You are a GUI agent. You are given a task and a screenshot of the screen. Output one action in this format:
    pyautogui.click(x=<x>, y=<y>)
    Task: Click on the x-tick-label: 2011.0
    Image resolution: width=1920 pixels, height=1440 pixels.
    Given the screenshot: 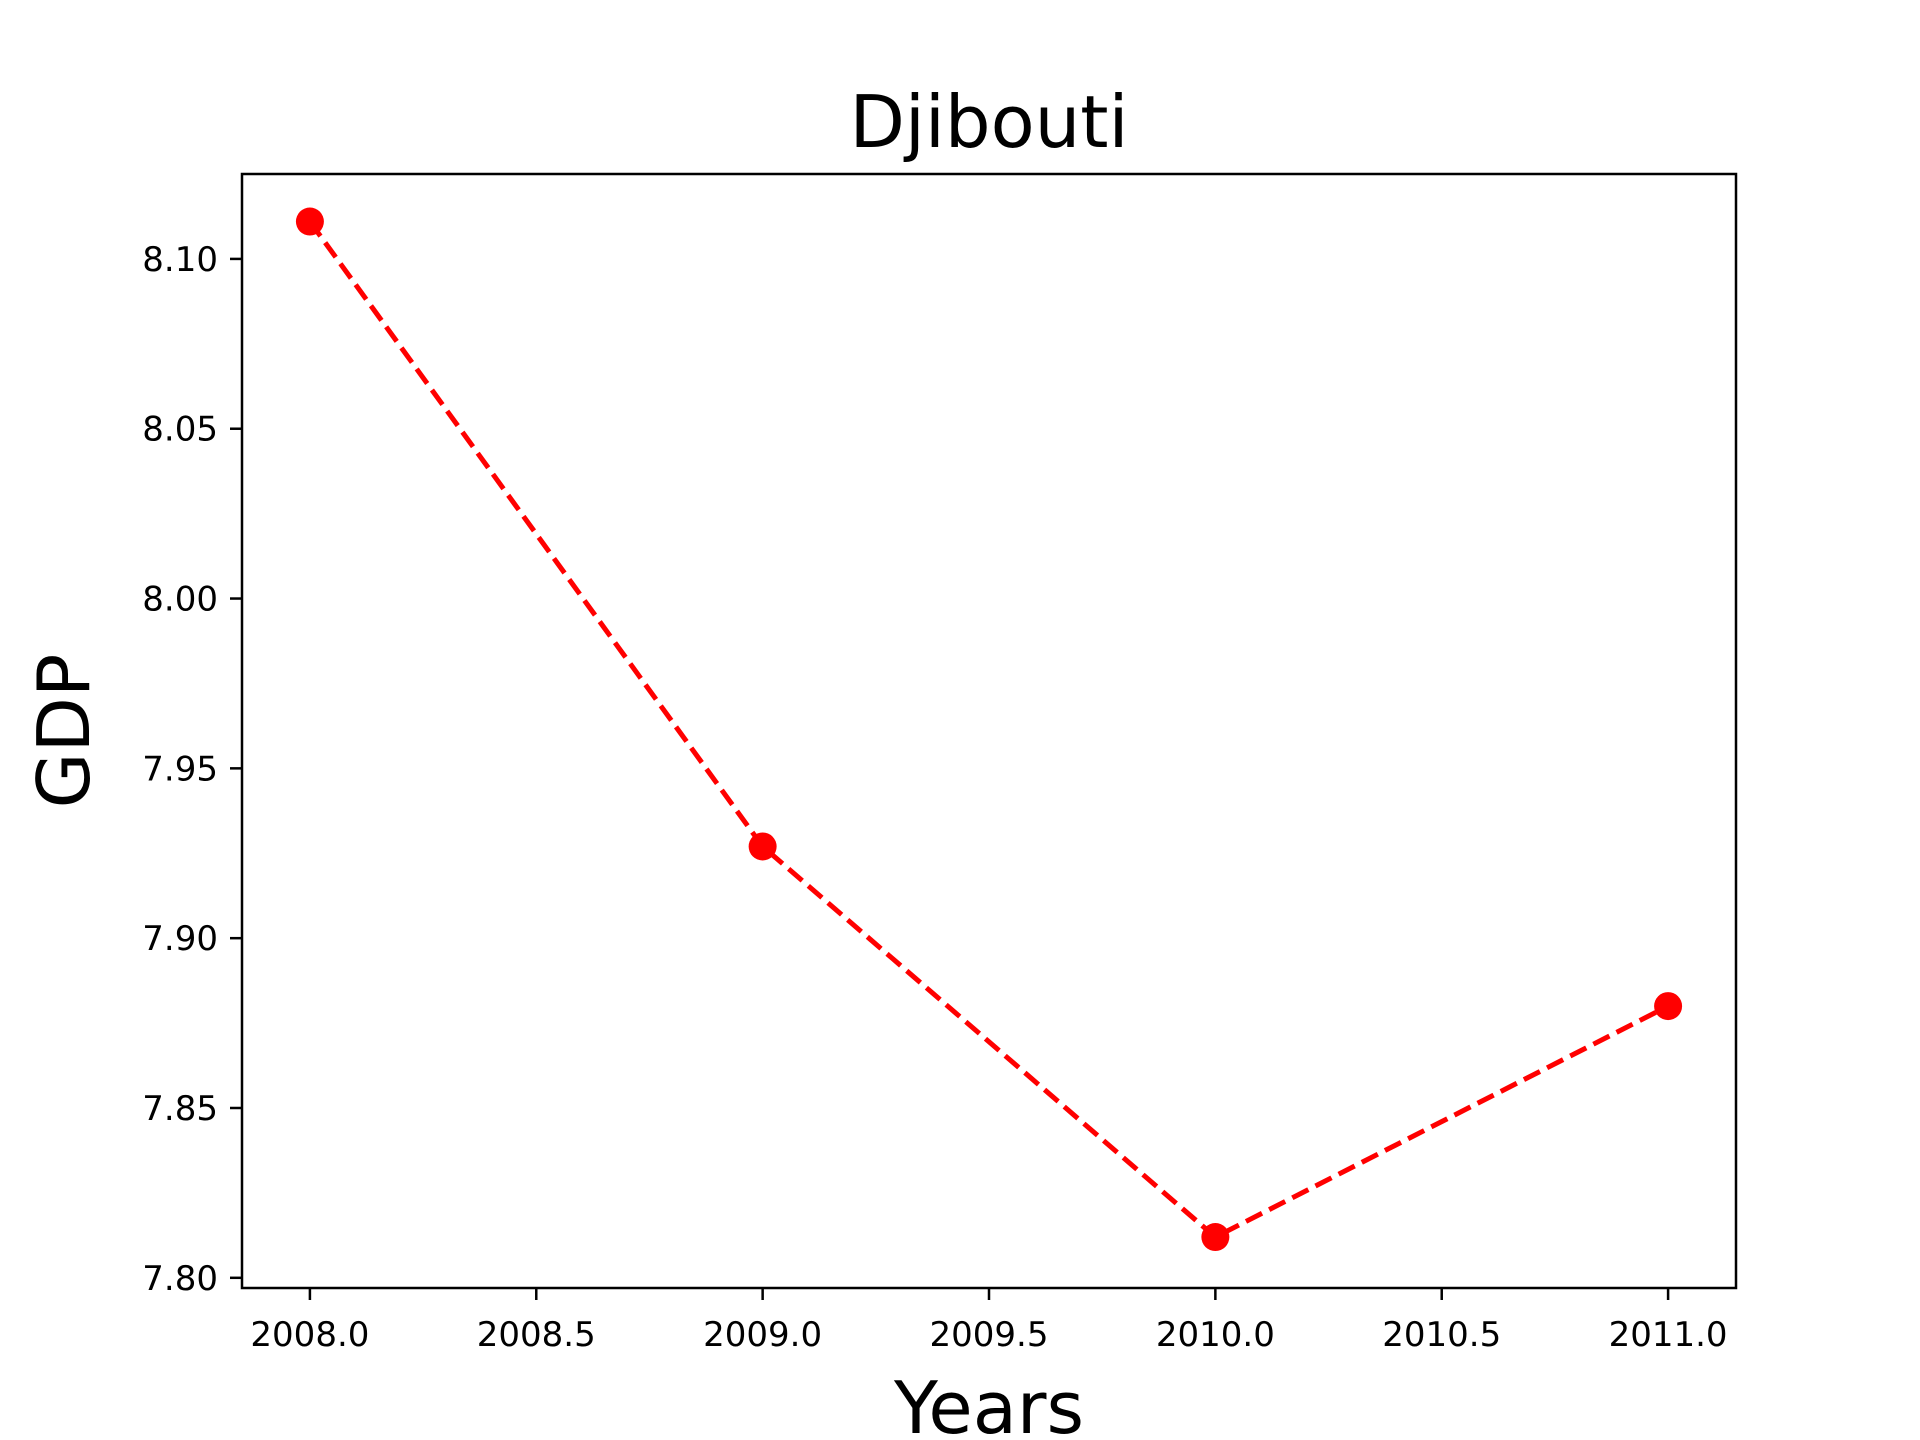 What is the action you would take?
    pyautogui.click(x=1668, y=1335)
    